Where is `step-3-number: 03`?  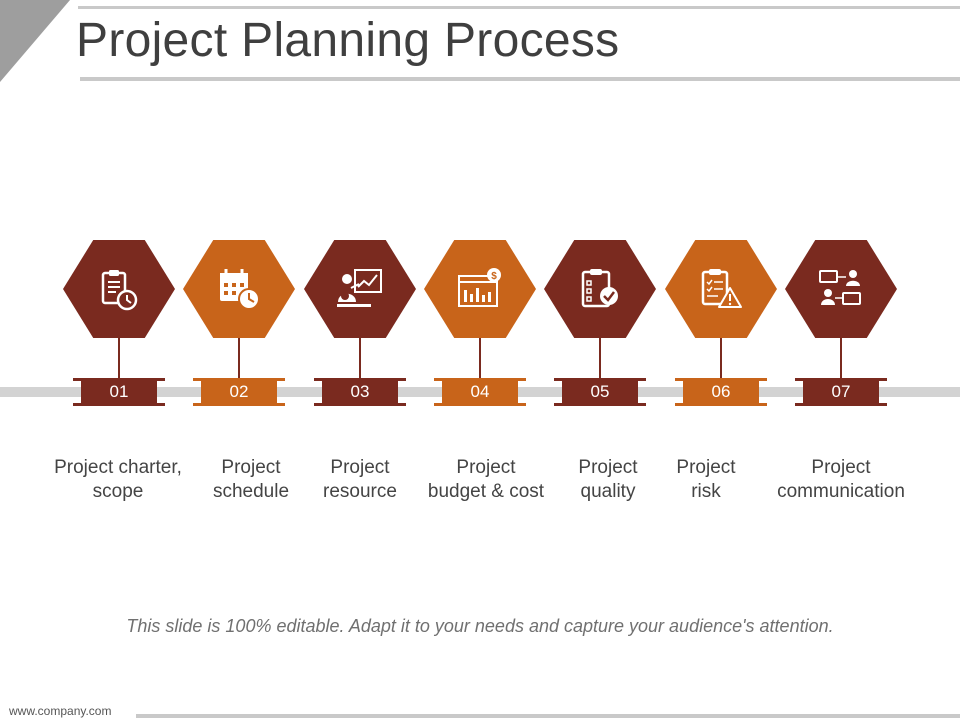
step-3-number: 03 is located at coordinates (360, 392).